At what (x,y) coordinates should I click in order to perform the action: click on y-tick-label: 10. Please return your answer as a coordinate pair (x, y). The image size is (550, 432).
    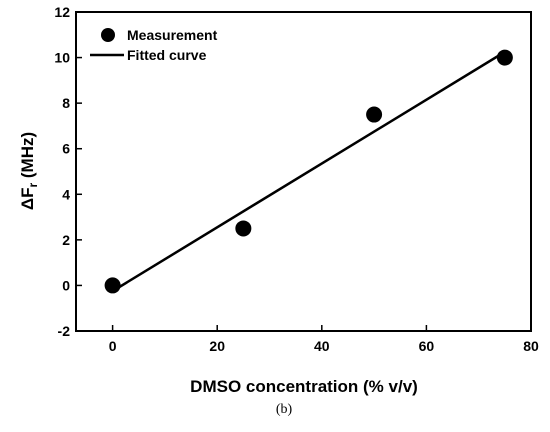
    Looking at the image, I should click on (62, 58).